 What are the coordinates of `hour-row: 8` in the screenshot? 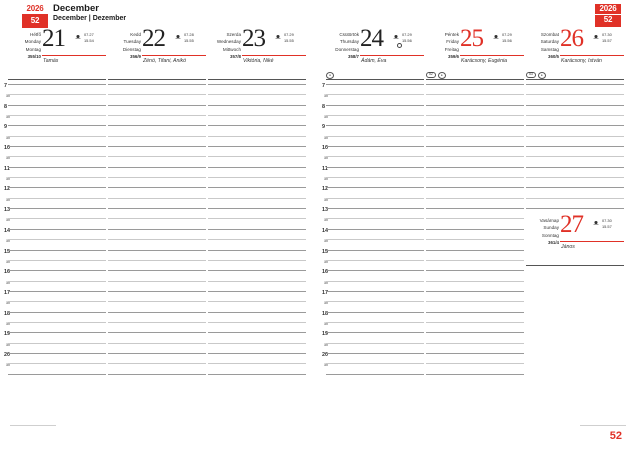 It's located at (159, 109).